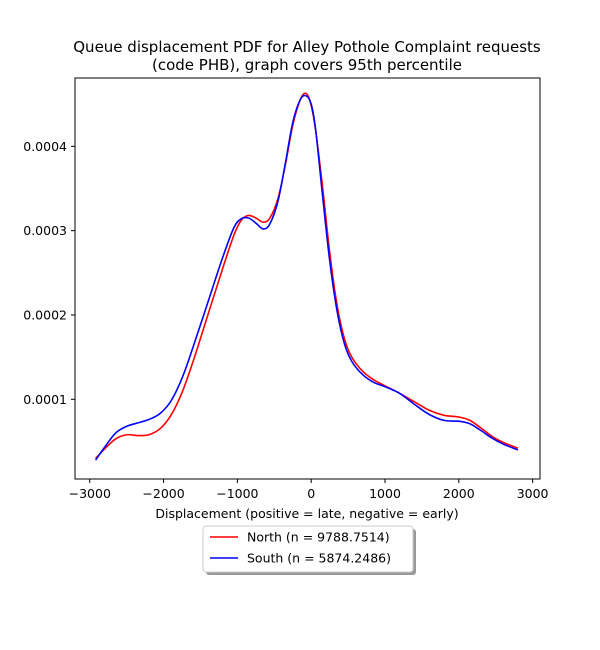 This screenshot has width=600, height=650. Describe the element at coordinates (533, 493) in the screenshot. I see `x-tick-label: 3000` at that location.